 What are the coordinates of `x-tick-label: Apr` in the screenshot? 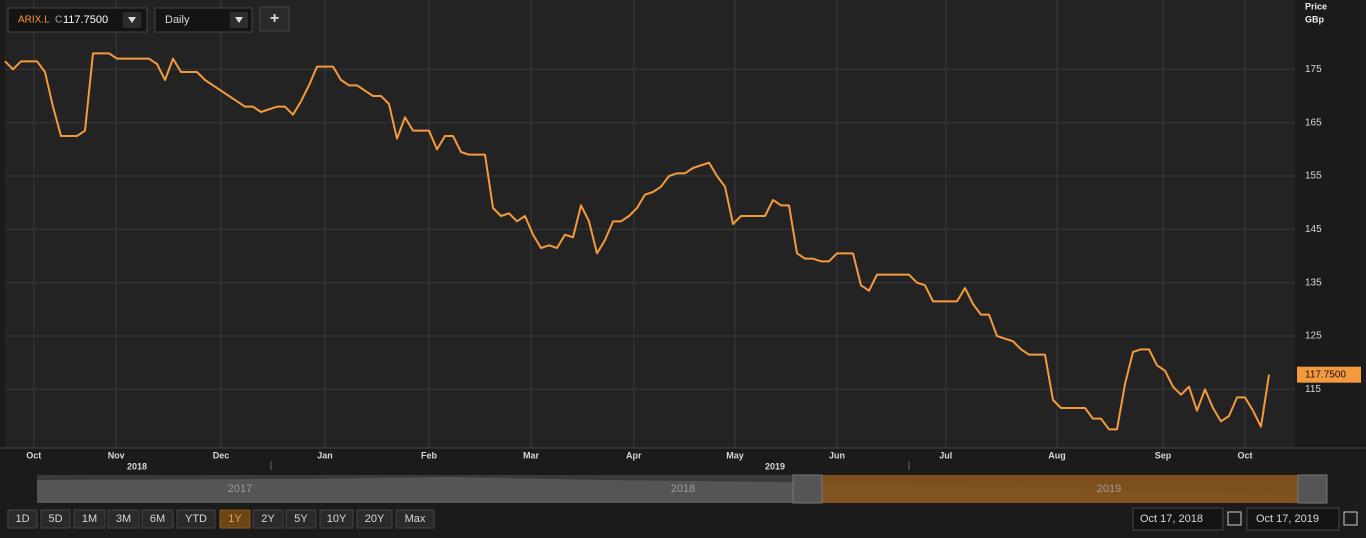 It's located at (634, 455).